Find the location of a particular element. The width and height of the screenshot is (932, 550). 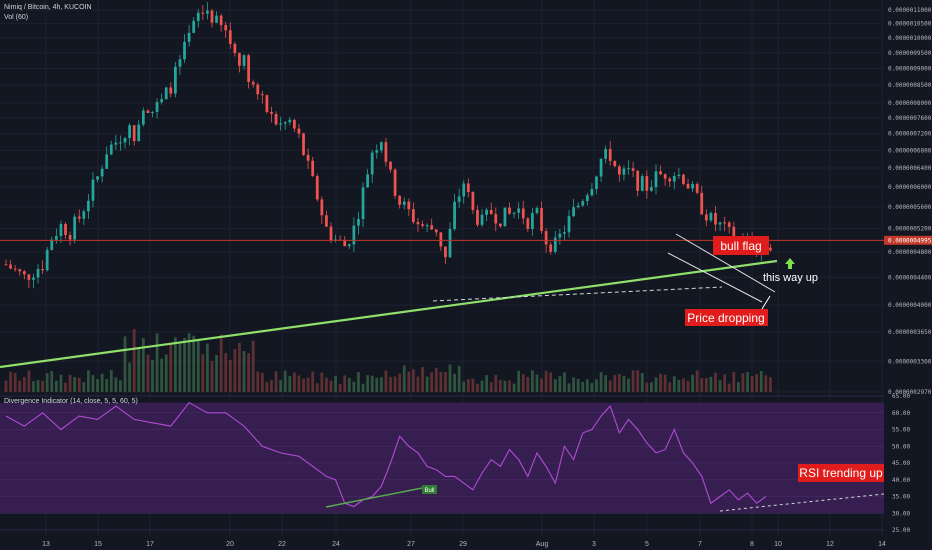

price-tick-label: 0.0000008500 is located at coordinates (910, 85).